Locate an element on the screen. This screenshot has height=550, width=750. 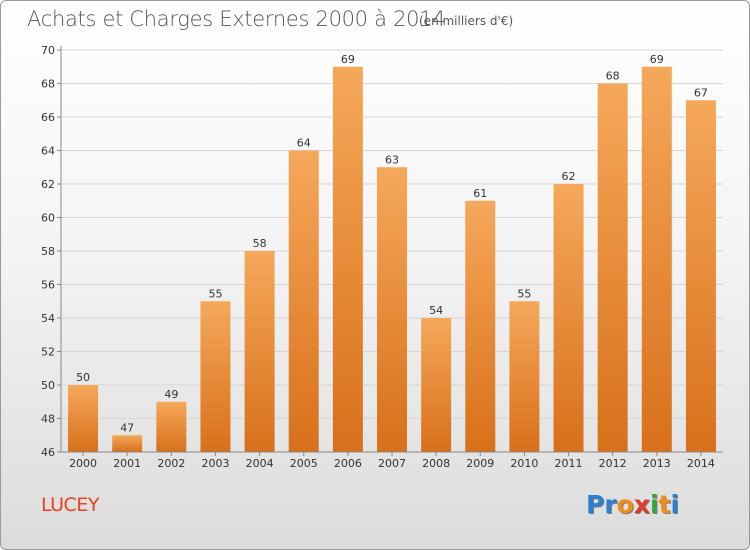
logo-letter: r is located at coordinates (610, 504).